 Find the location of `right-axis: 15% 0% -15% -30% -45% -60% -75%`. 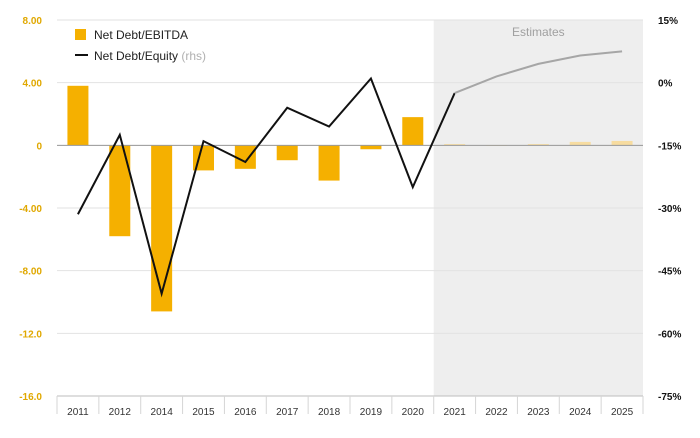

right-axis: 15% 0% -15% -30% -45% -60% -75% is located at coordinates (669, 209).